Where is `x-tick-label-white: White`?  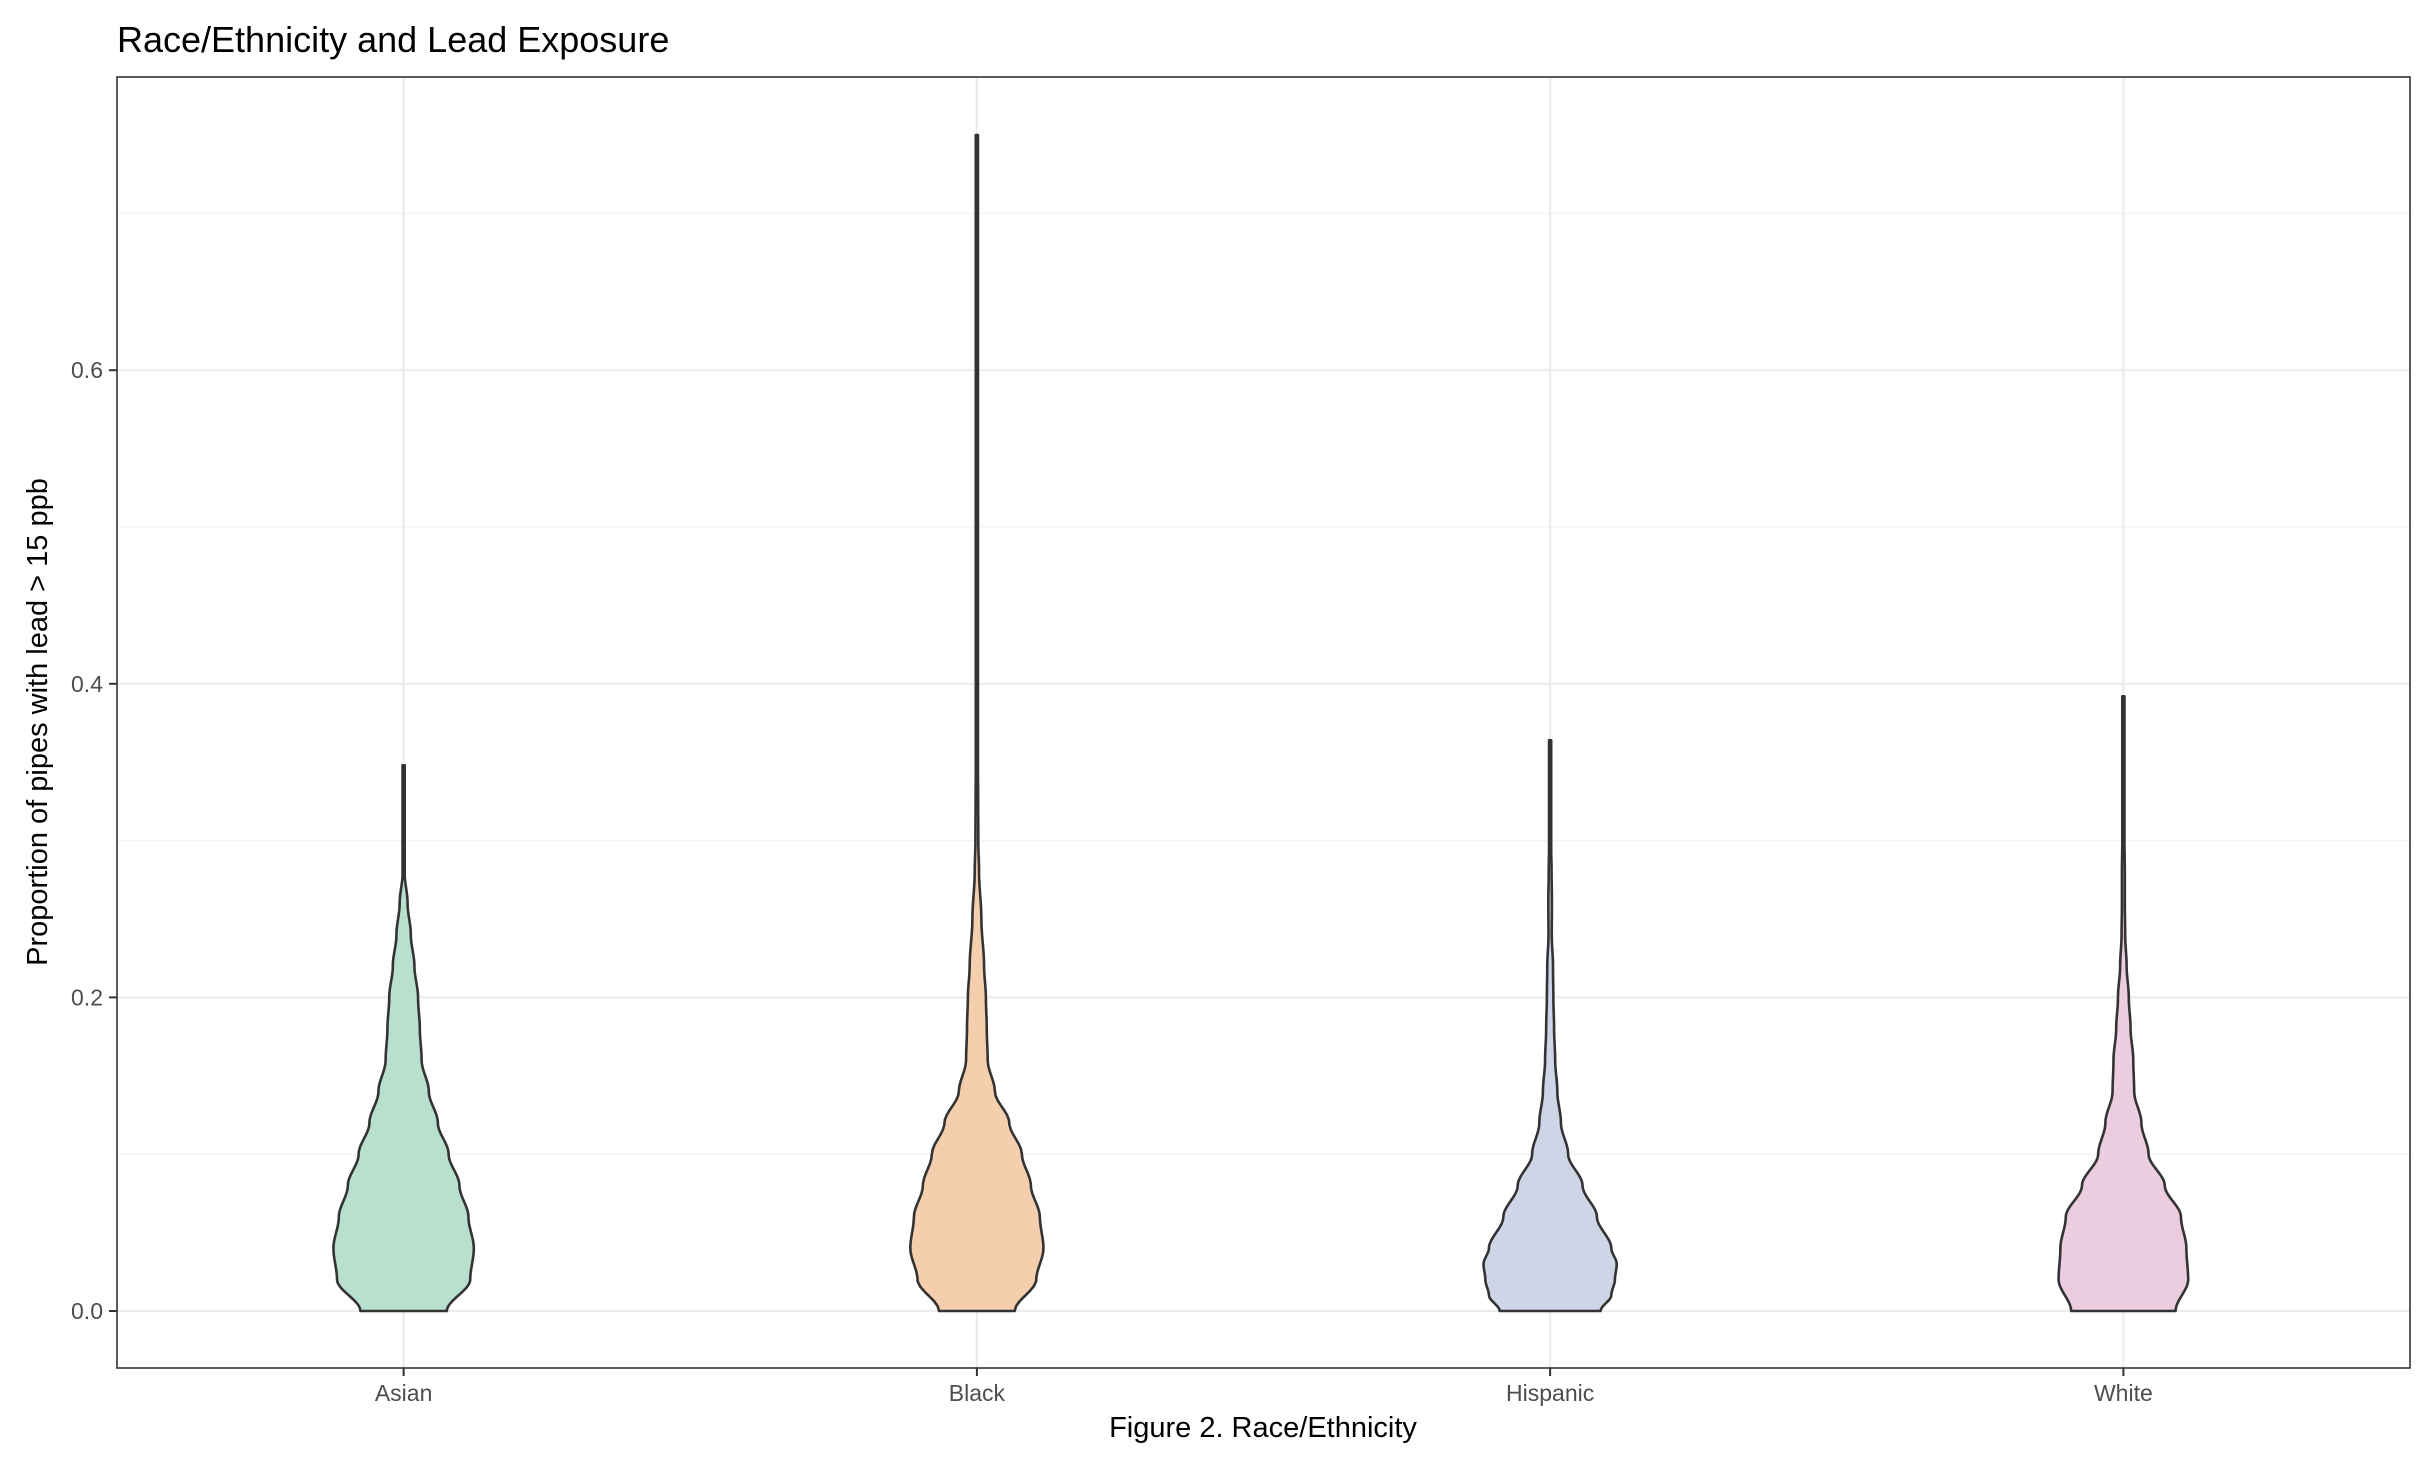
x-tick-label-white: White is located at coordinates (2123, 1393).